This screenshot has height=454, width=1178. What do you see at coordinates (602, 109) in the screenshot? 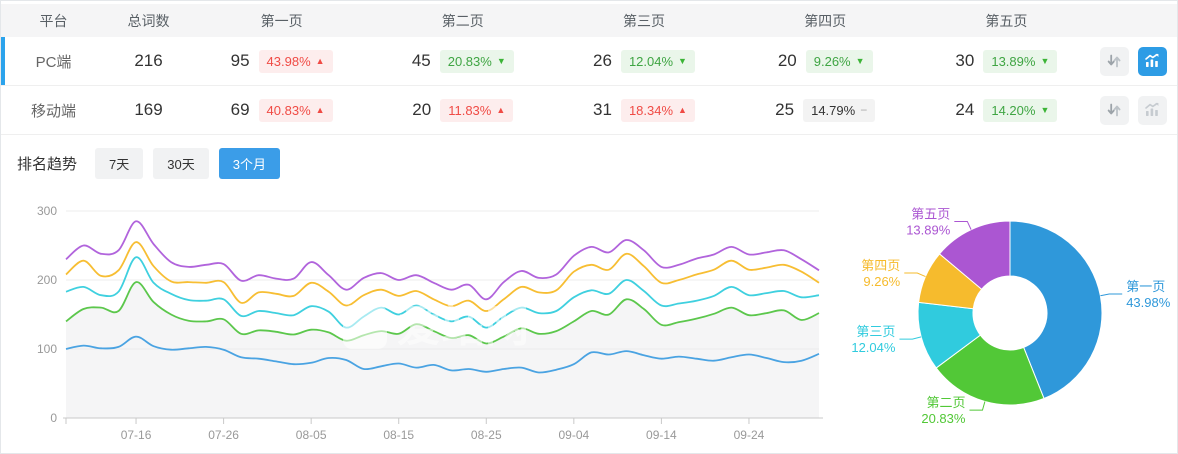
I see `page-count: 31` at bounding box center [602, 109].